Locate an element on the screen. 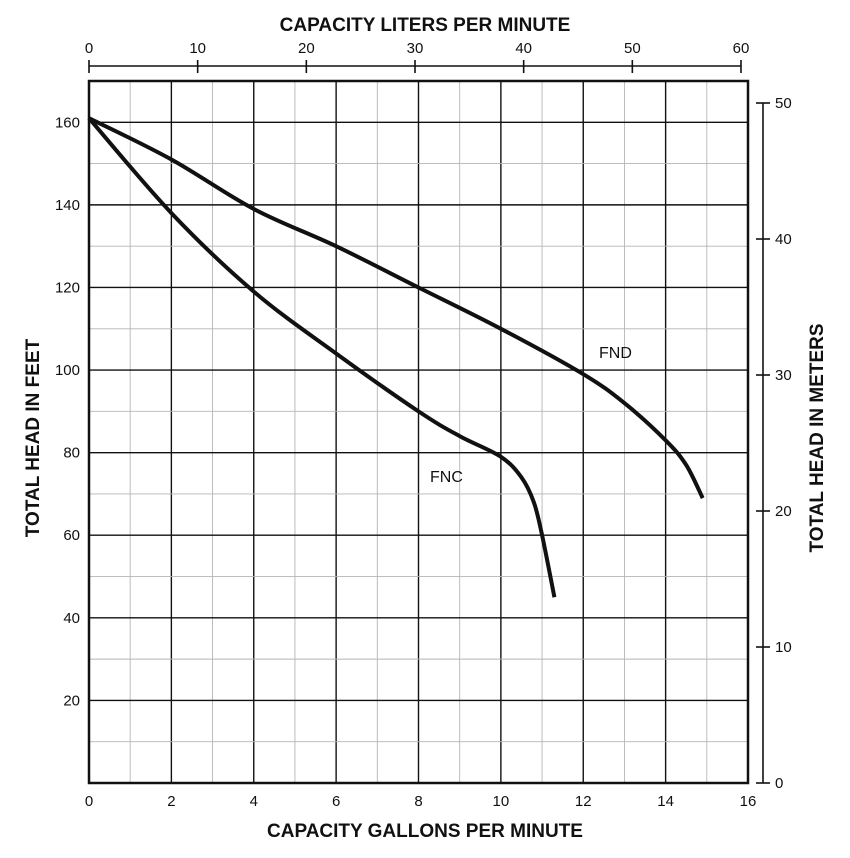 The width and height of the screenshot is (850, 858). top-axis-title: CAPACITY LITERS PER MINUTE is located at coordinates (425, 25).